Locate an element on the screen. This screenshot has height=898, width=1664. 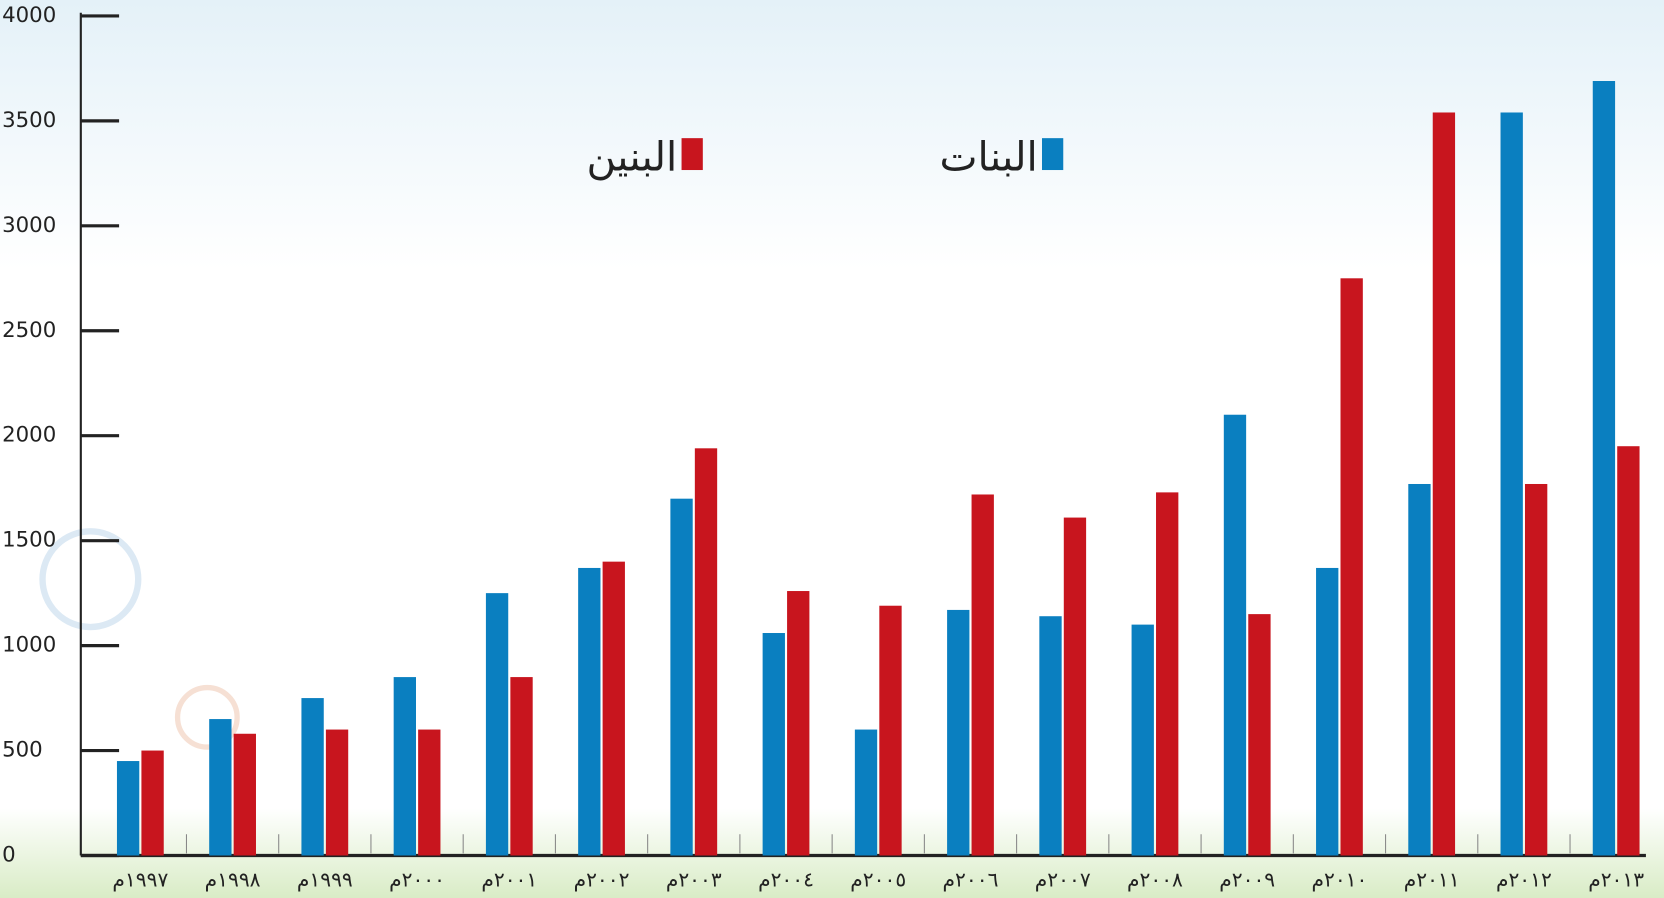
x-tick-label: ٢٠١٠م is located at coordinates (1339, 879).